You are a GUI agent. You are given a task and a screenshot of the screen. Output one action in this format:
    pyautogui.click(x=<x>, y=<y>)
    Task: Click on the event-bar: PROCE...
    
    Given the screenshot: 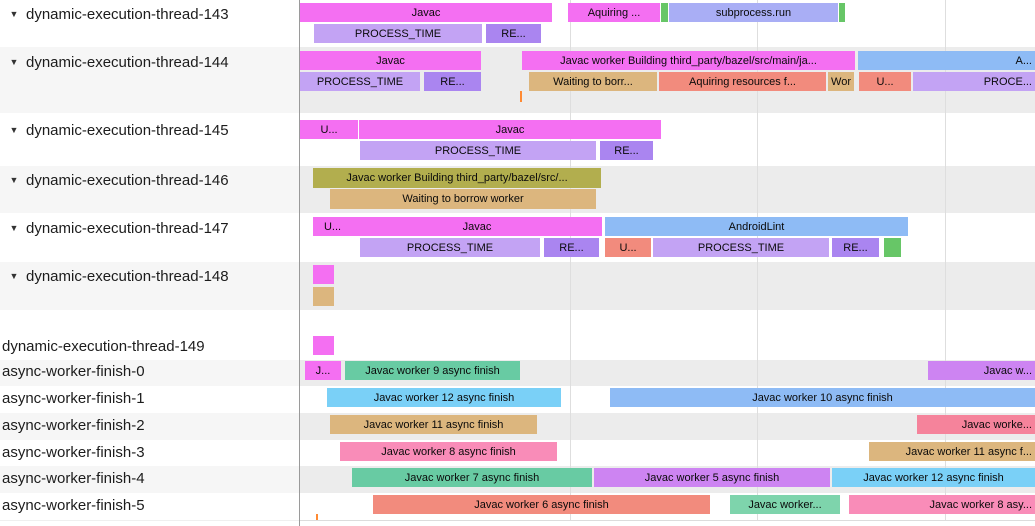 What is the action you would take?
    pyautogui.click(x=974, y=81)
    